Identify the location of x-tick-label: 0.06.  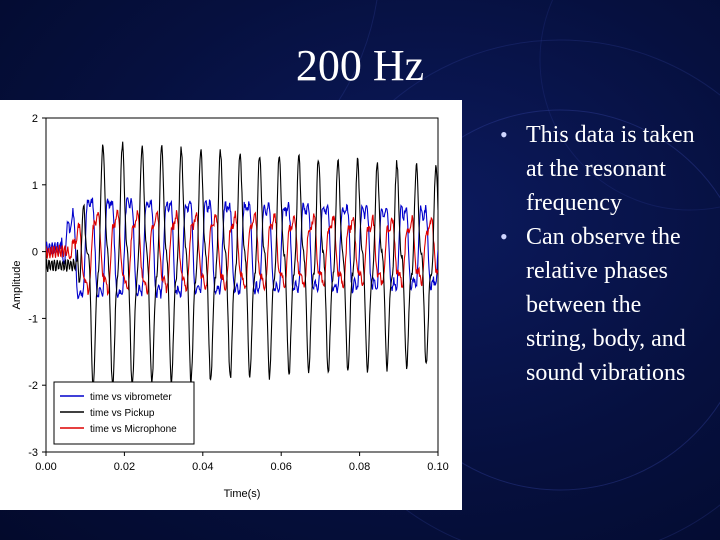
(280, 467).